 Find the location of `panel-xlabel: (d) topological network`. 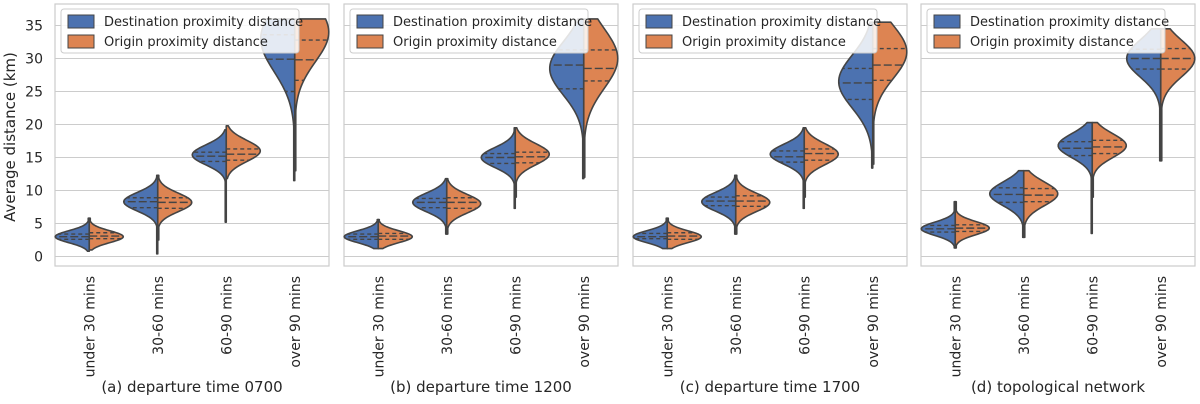

panel-xlabel: (d) topological network is located at coordinates (1058, 387).